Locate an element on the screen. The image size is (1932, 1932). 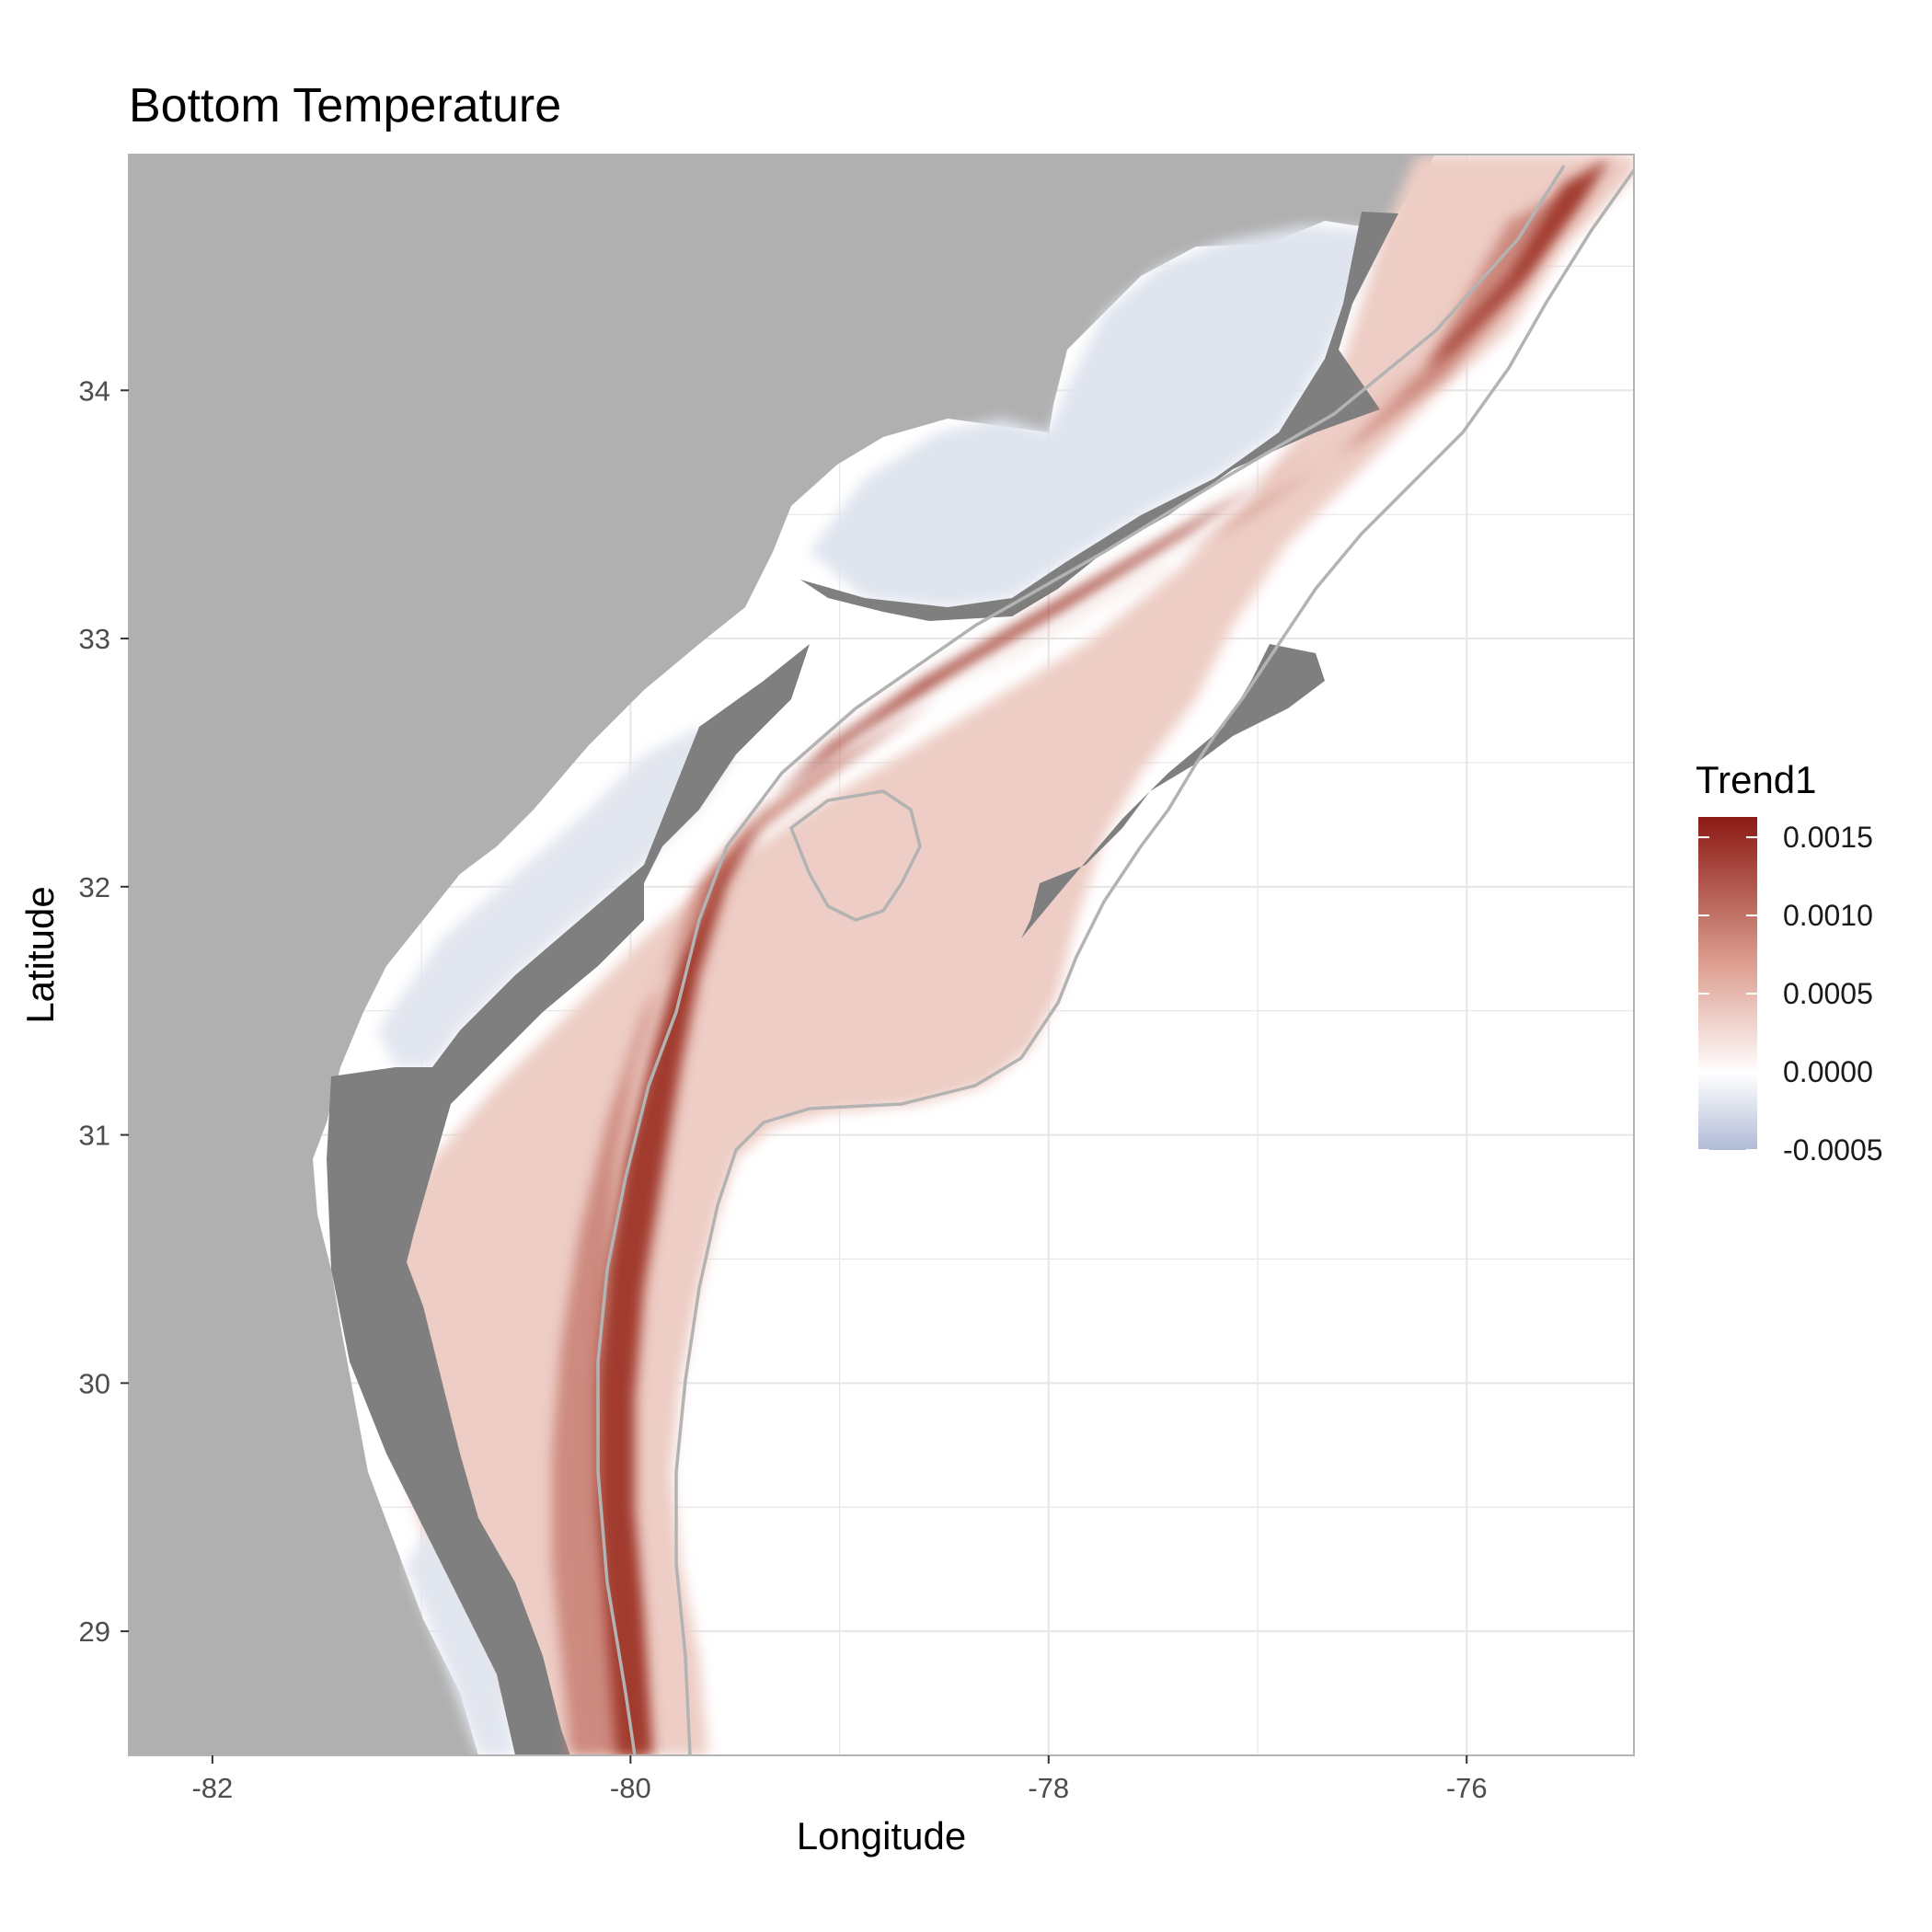
missing-cells-mid is located at coordinates (584, 975).